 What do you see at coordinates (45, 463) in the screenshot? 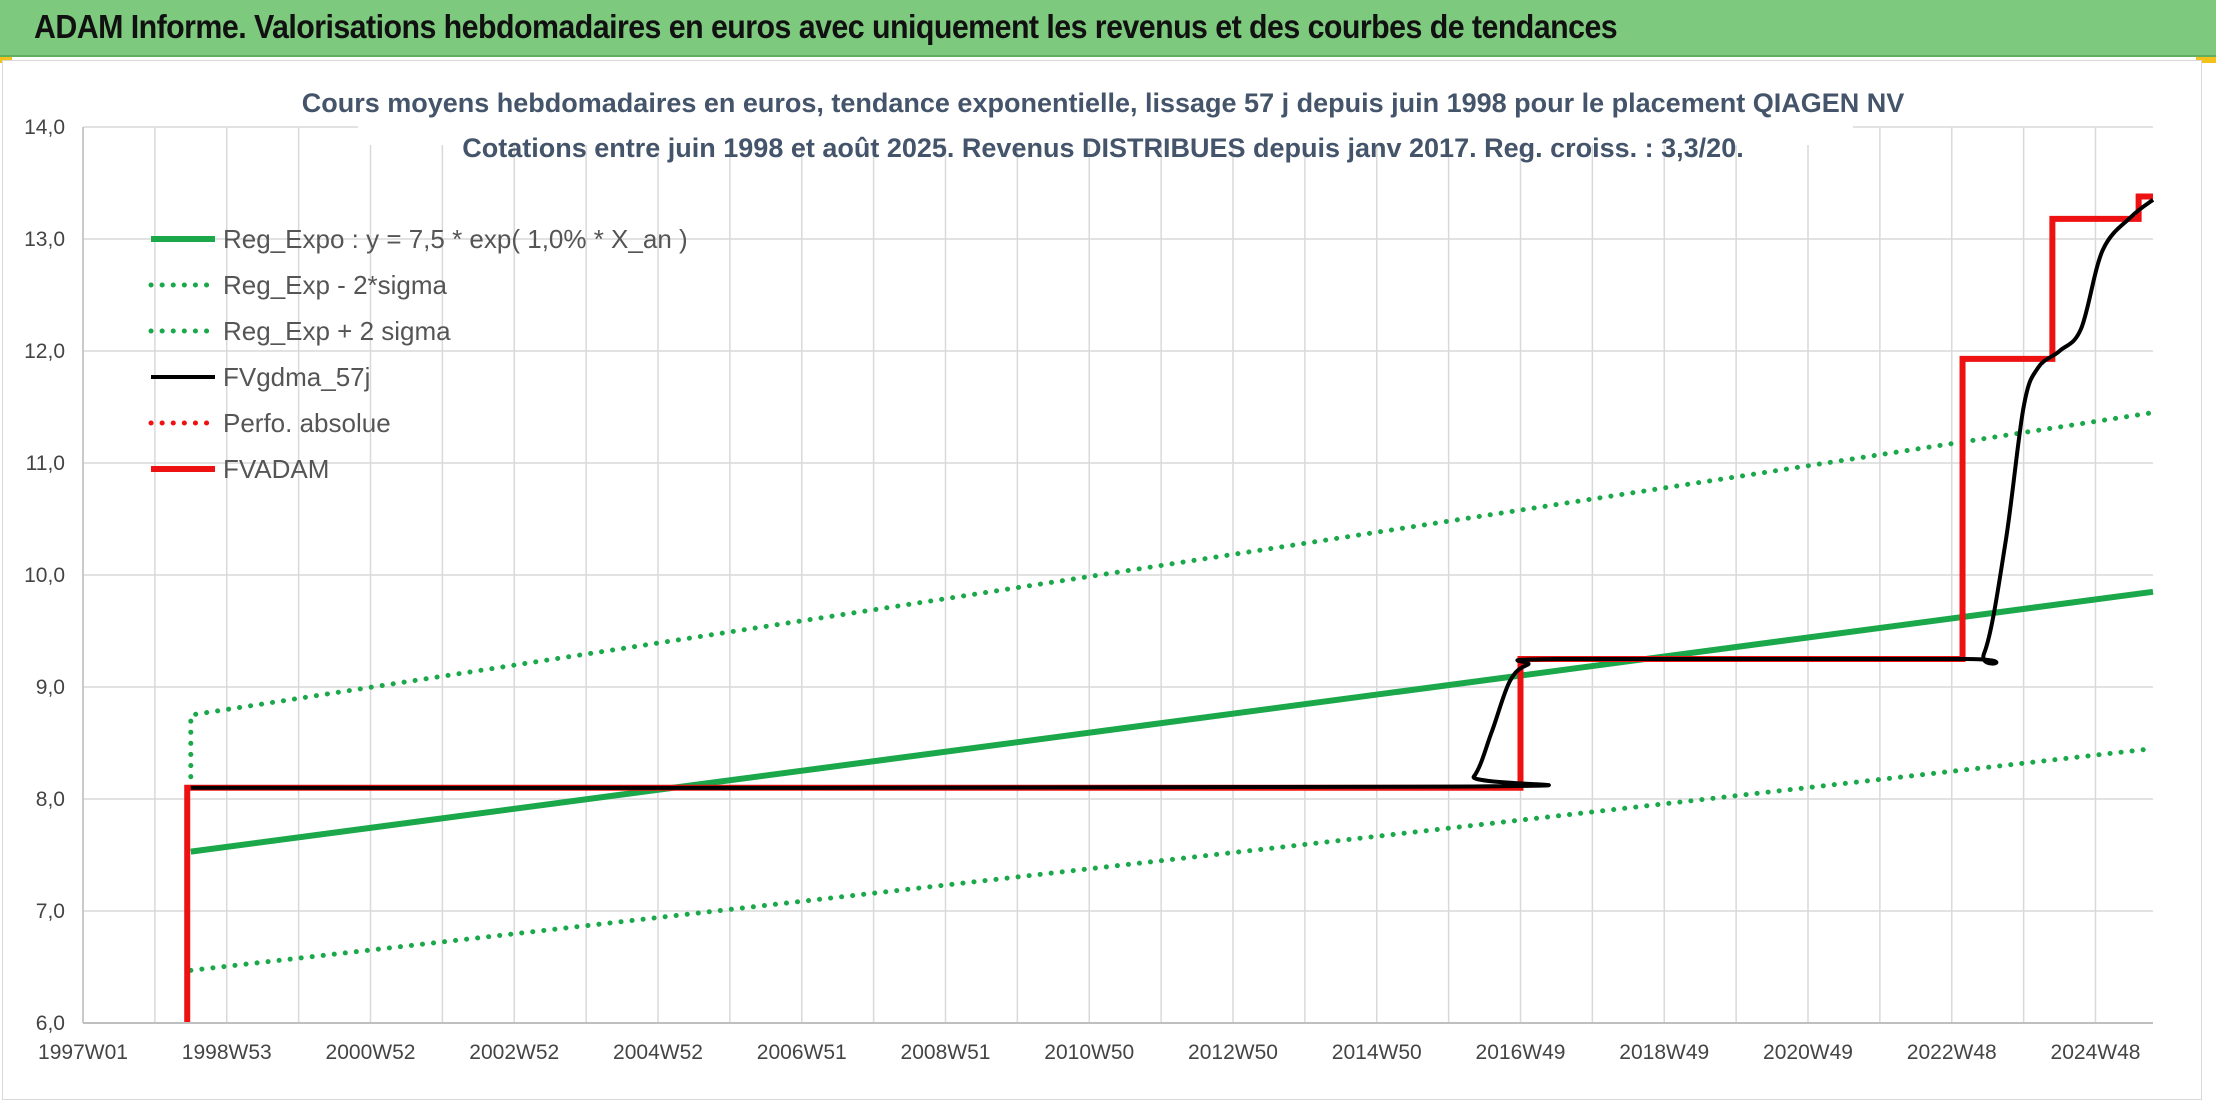
I see `y-tick-label: 11,0` at bounding box center [45, 463].